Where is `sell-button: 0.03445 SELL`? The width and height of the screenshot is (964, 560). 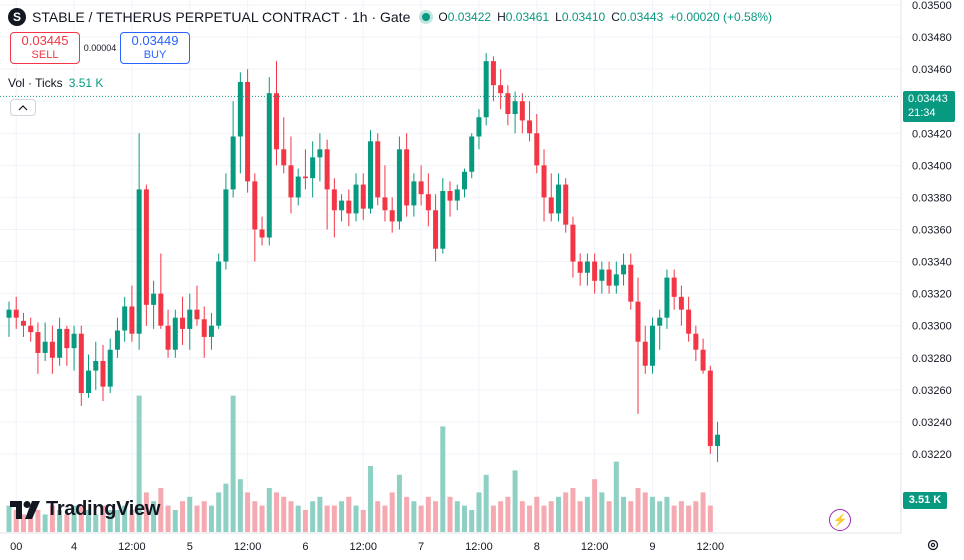
sell-button: 0.03445 SELL is located at coordinates (45, 48).